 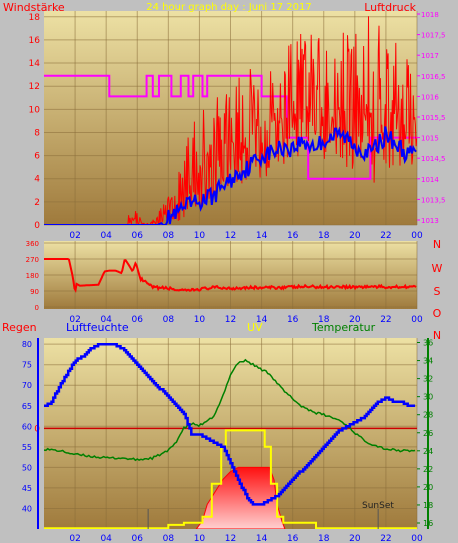 What do you see at coordinates (34, 7) in the screenshot?
I see `left-axis-label: Windstärke` at bounding box center [34, 7].